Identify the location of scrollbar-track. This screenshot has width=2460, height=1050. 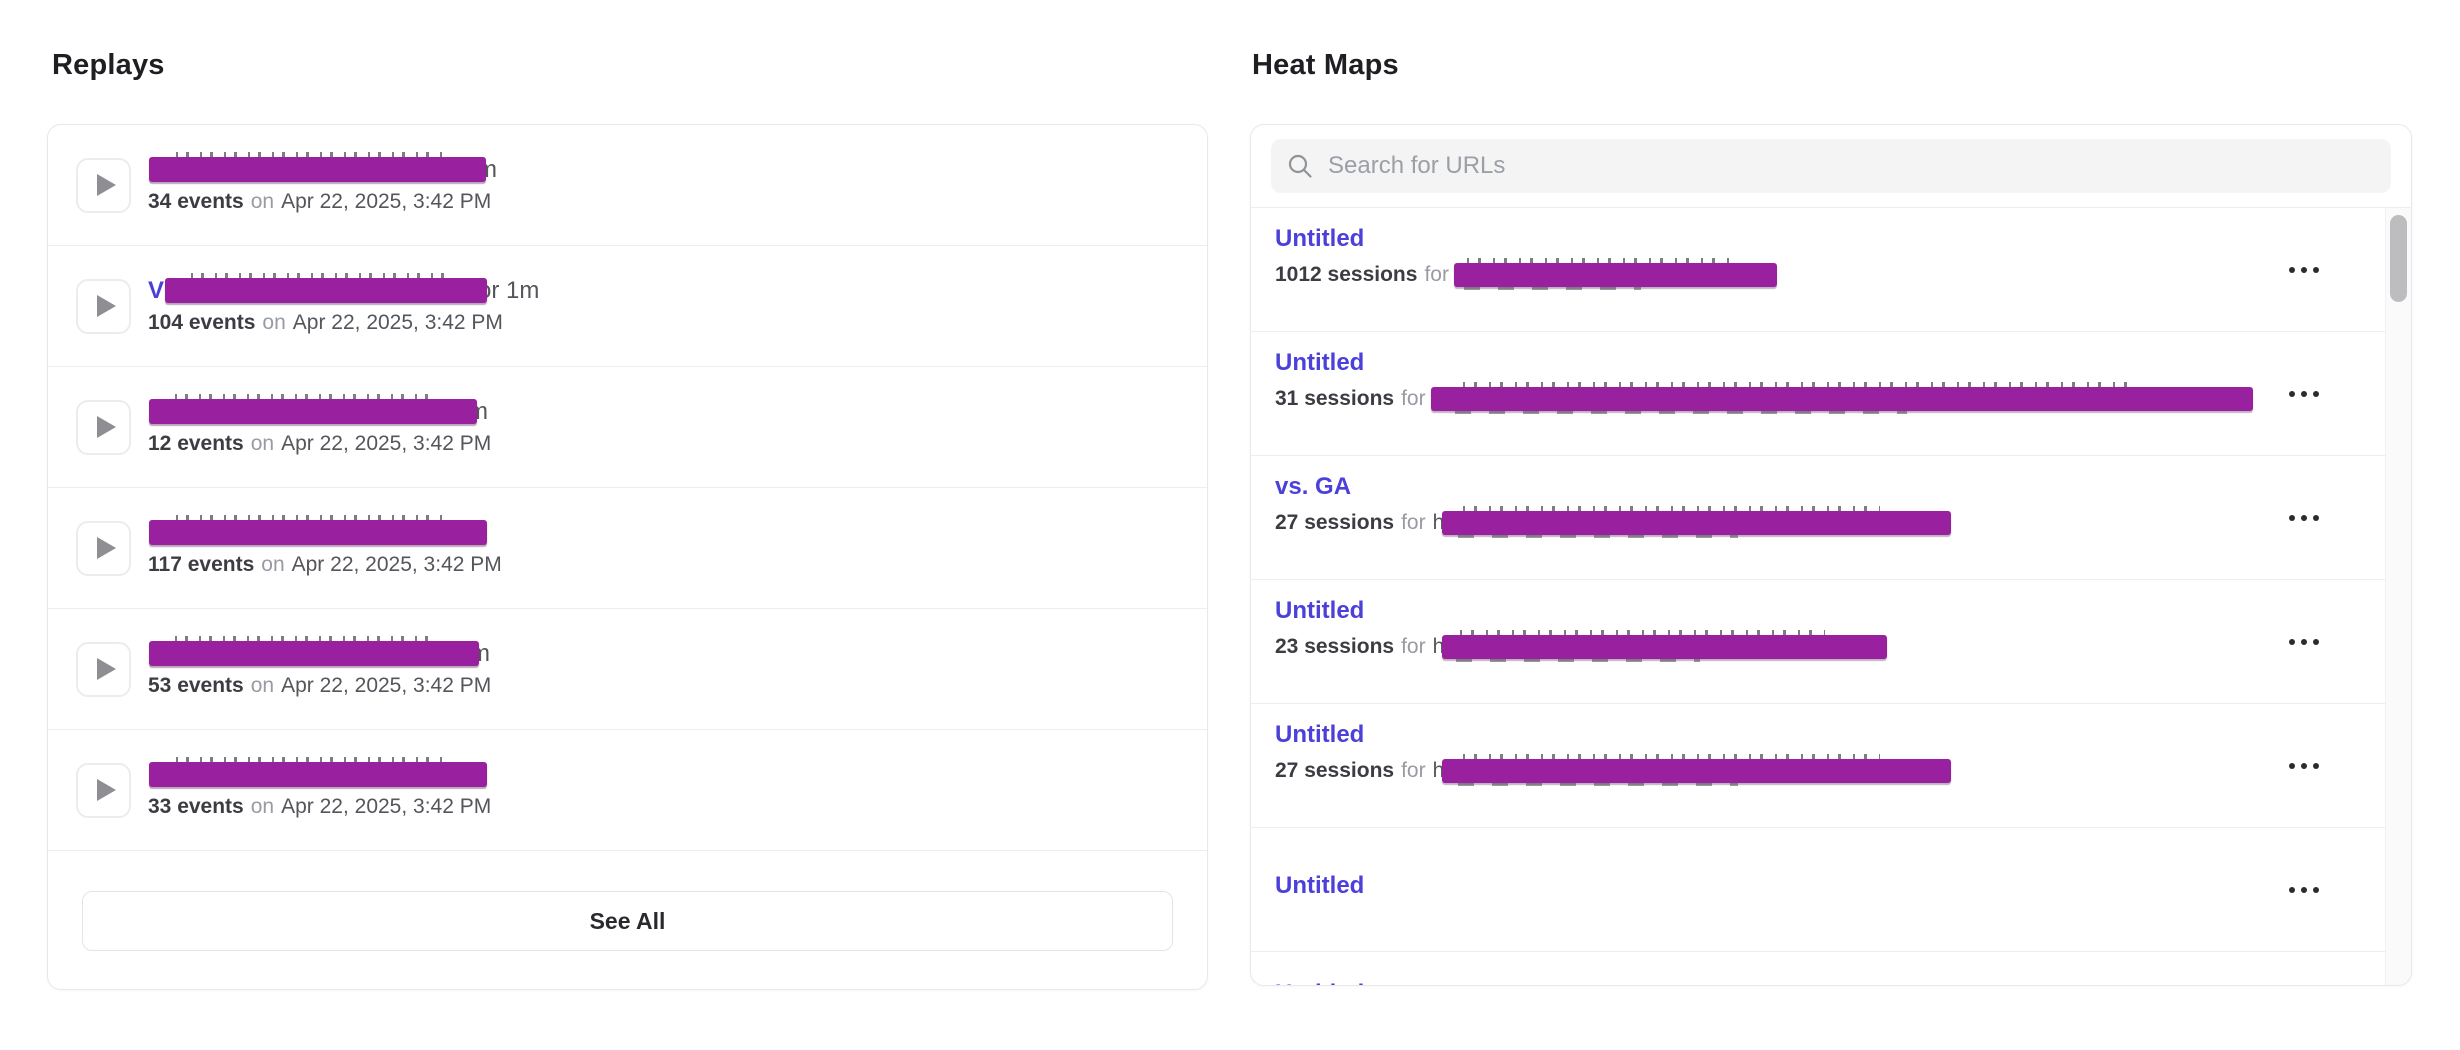
(2398, 596).